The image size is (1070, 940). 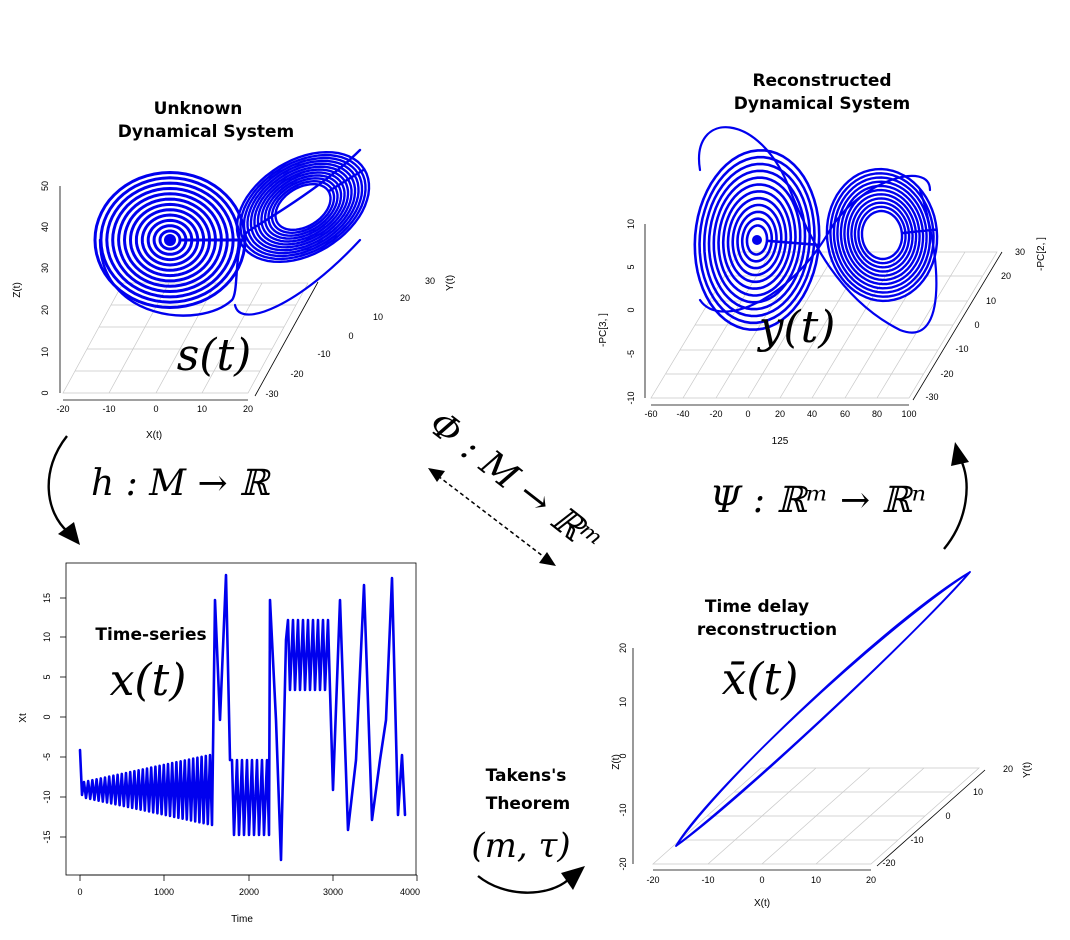 What do you see at coordinates (45, 268) in the screenshot?
I see `tick-label: 30` at bounding box center [45, 268].